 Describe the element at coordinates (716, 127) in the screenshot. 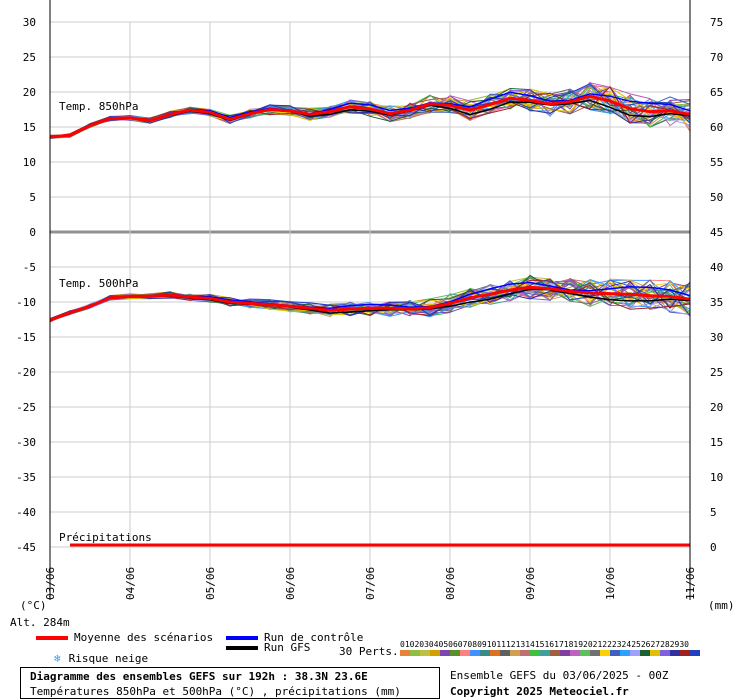

I see `right-tick-label: 60` at that location.